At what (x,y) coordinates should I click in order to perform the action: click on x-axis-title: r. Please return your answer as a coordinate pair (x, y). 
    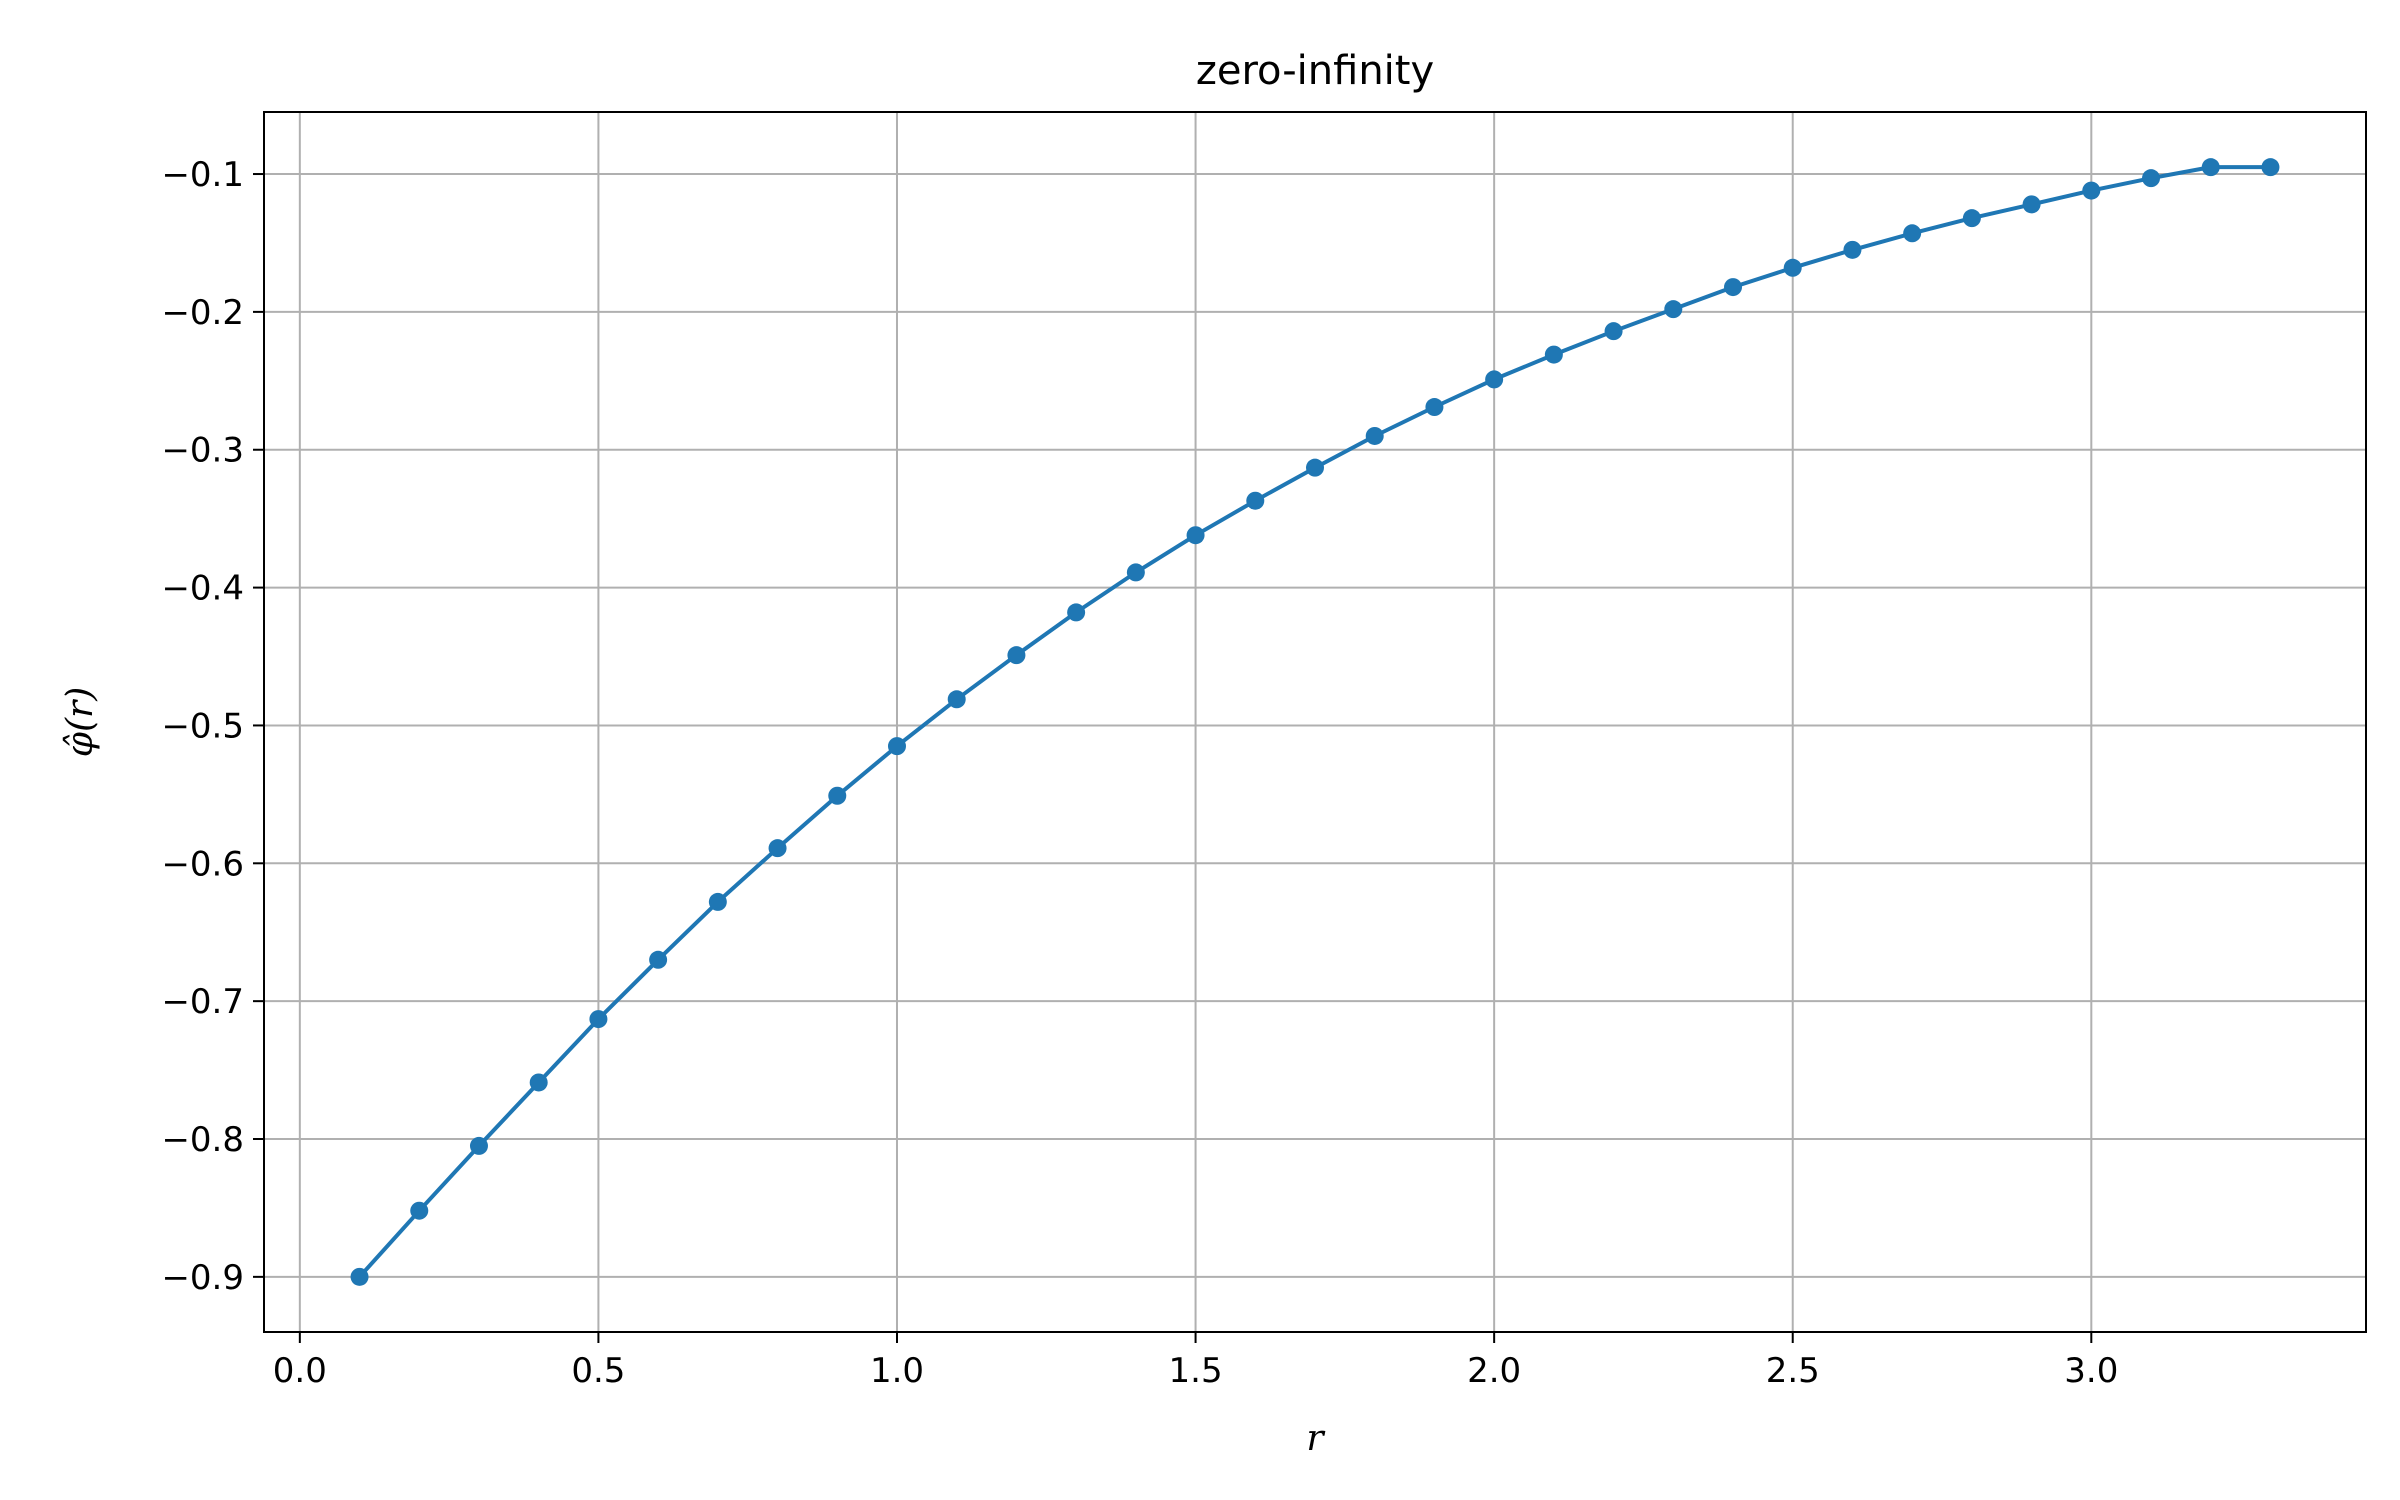
    Looking at the image, I should click on (1315, 1438).